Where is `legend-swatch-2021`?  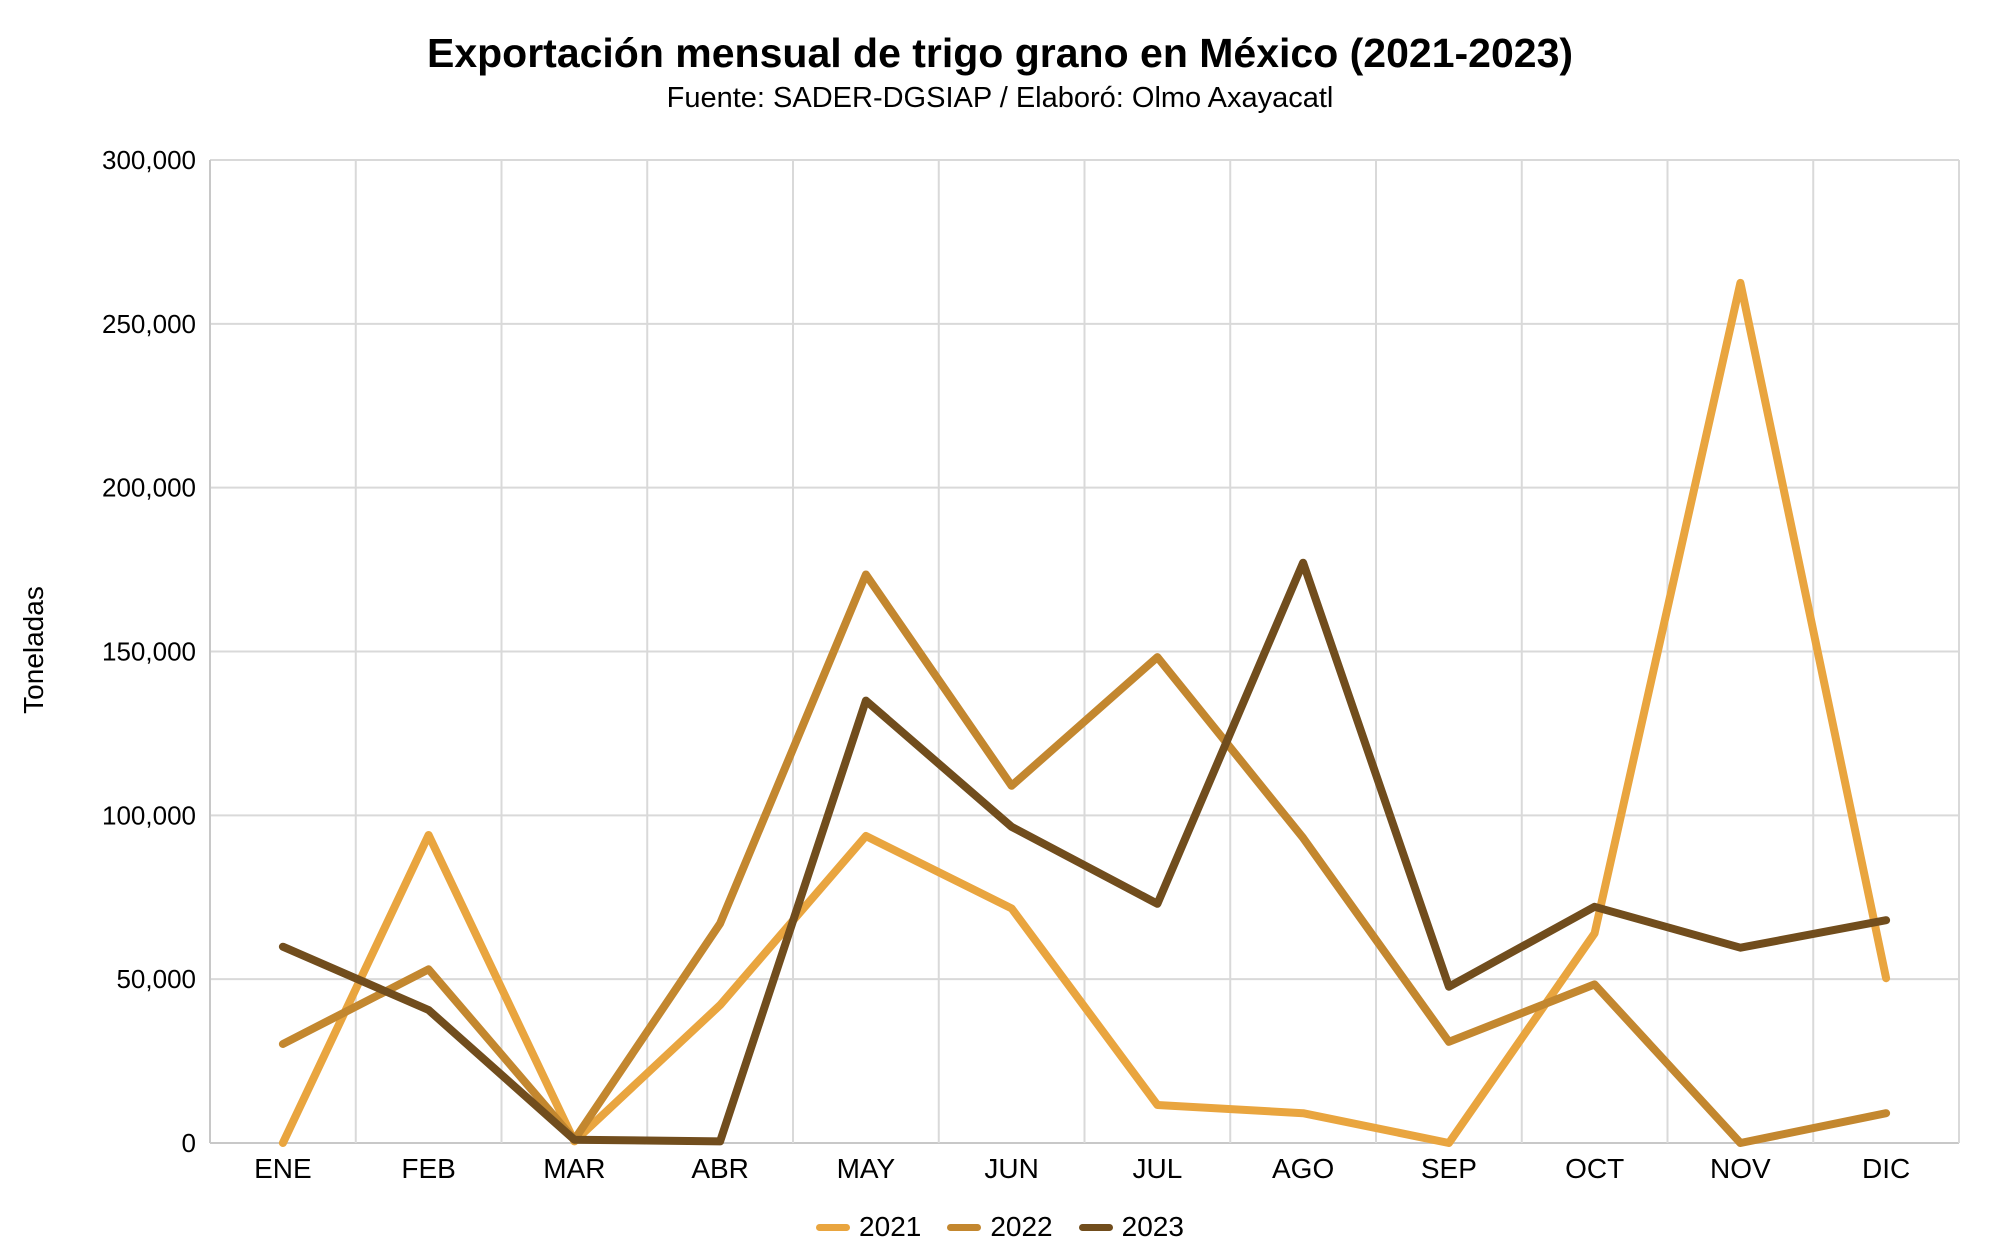
legend-swatch-2021 is located at coordinates (833, 1227).